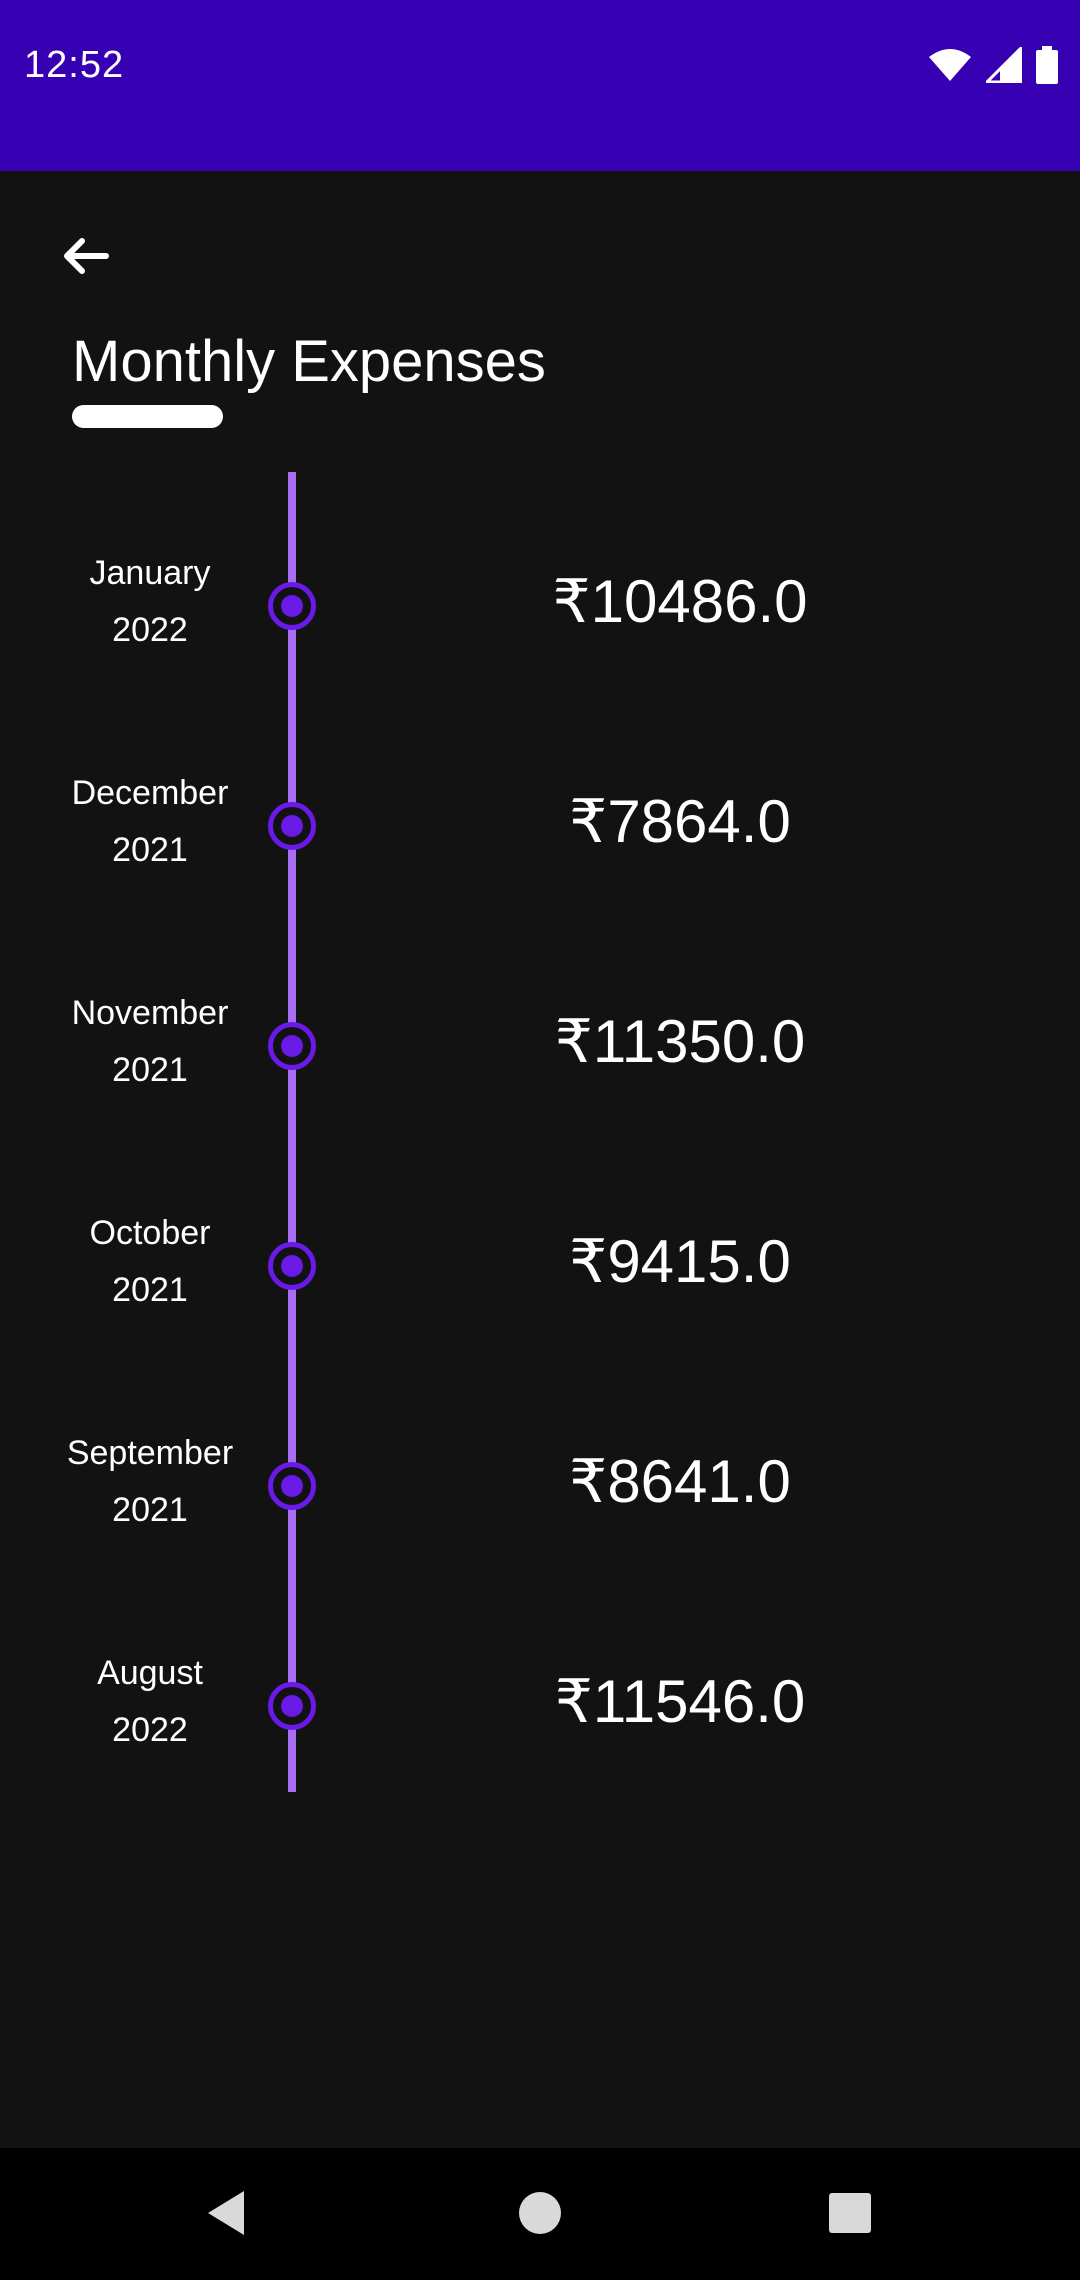 The width and height of the screenshot is (1080, 2280). What do you see at coordinates (680, 601) in the screenshot?
I see `expense-amount: ₹10486.0` at bounding box center [680, 601].